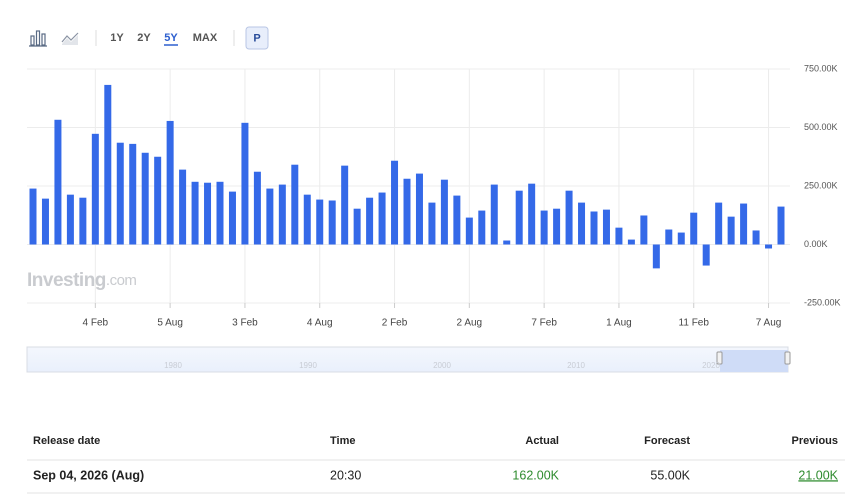 This screenshot has width=860, height=497. Describe the element at coordinates (821, 185) in the screenshot. I see `y-tick-label: 250.00K` at that location.